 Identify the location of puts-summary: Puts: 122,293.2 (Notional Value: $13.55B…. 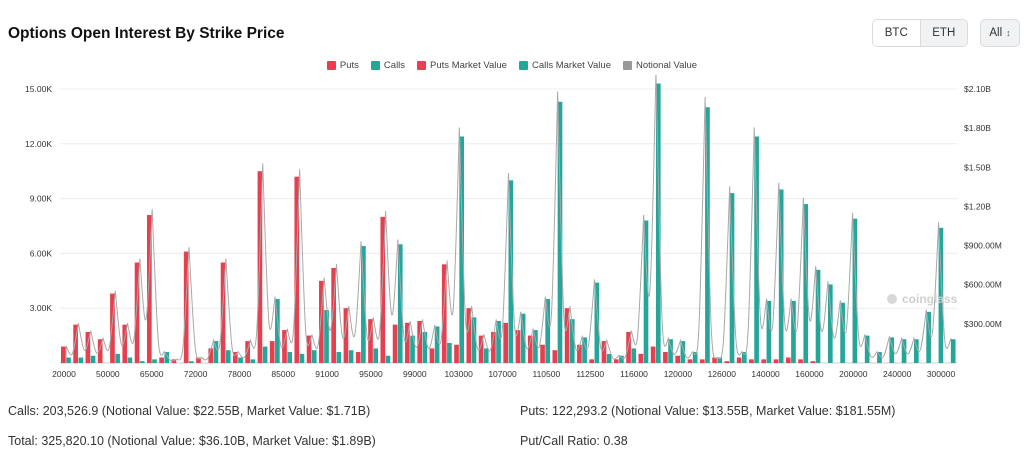
(708, 411).